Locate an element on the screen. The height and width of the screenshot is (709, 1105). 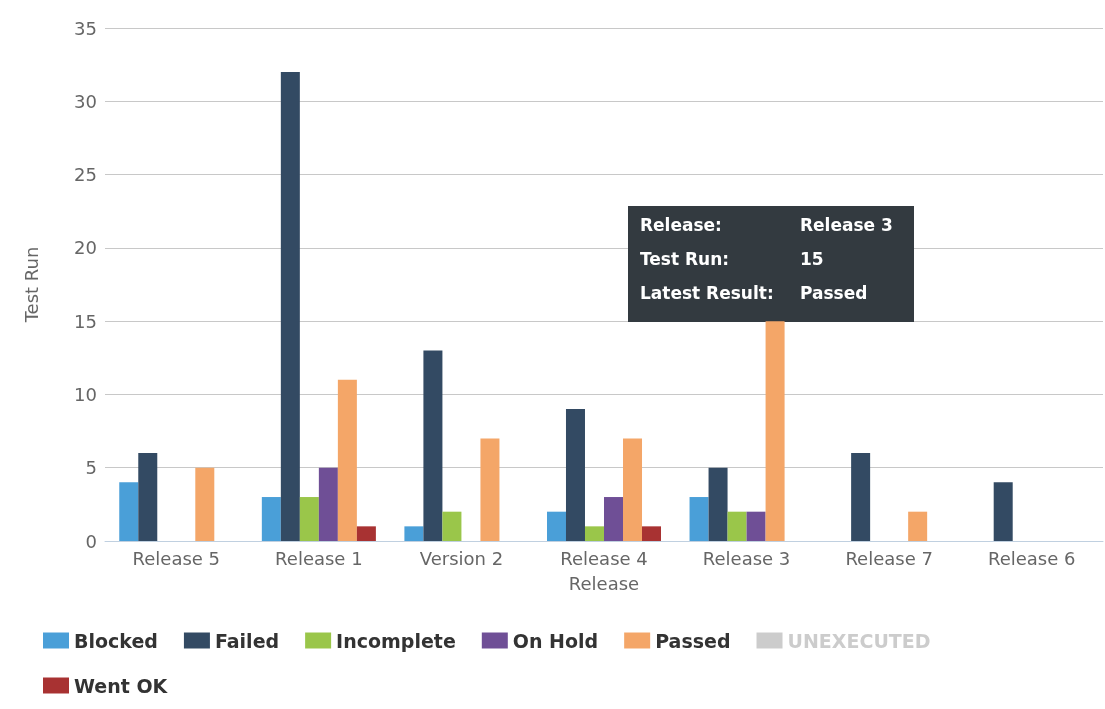
annotation: Test Run: is located at coordinates (685, 258).